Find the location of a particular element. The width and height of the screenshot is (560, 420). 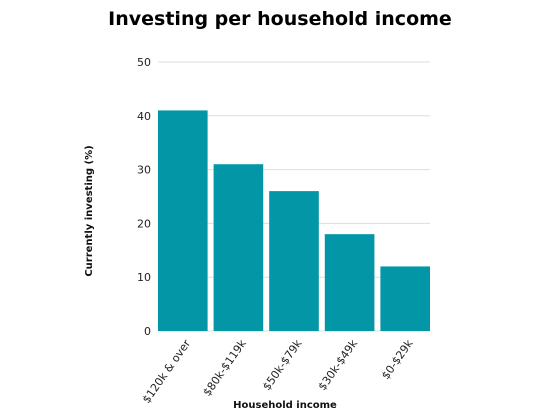

x-tick-label: $80k-$119k is located at coordinates (225, 368).